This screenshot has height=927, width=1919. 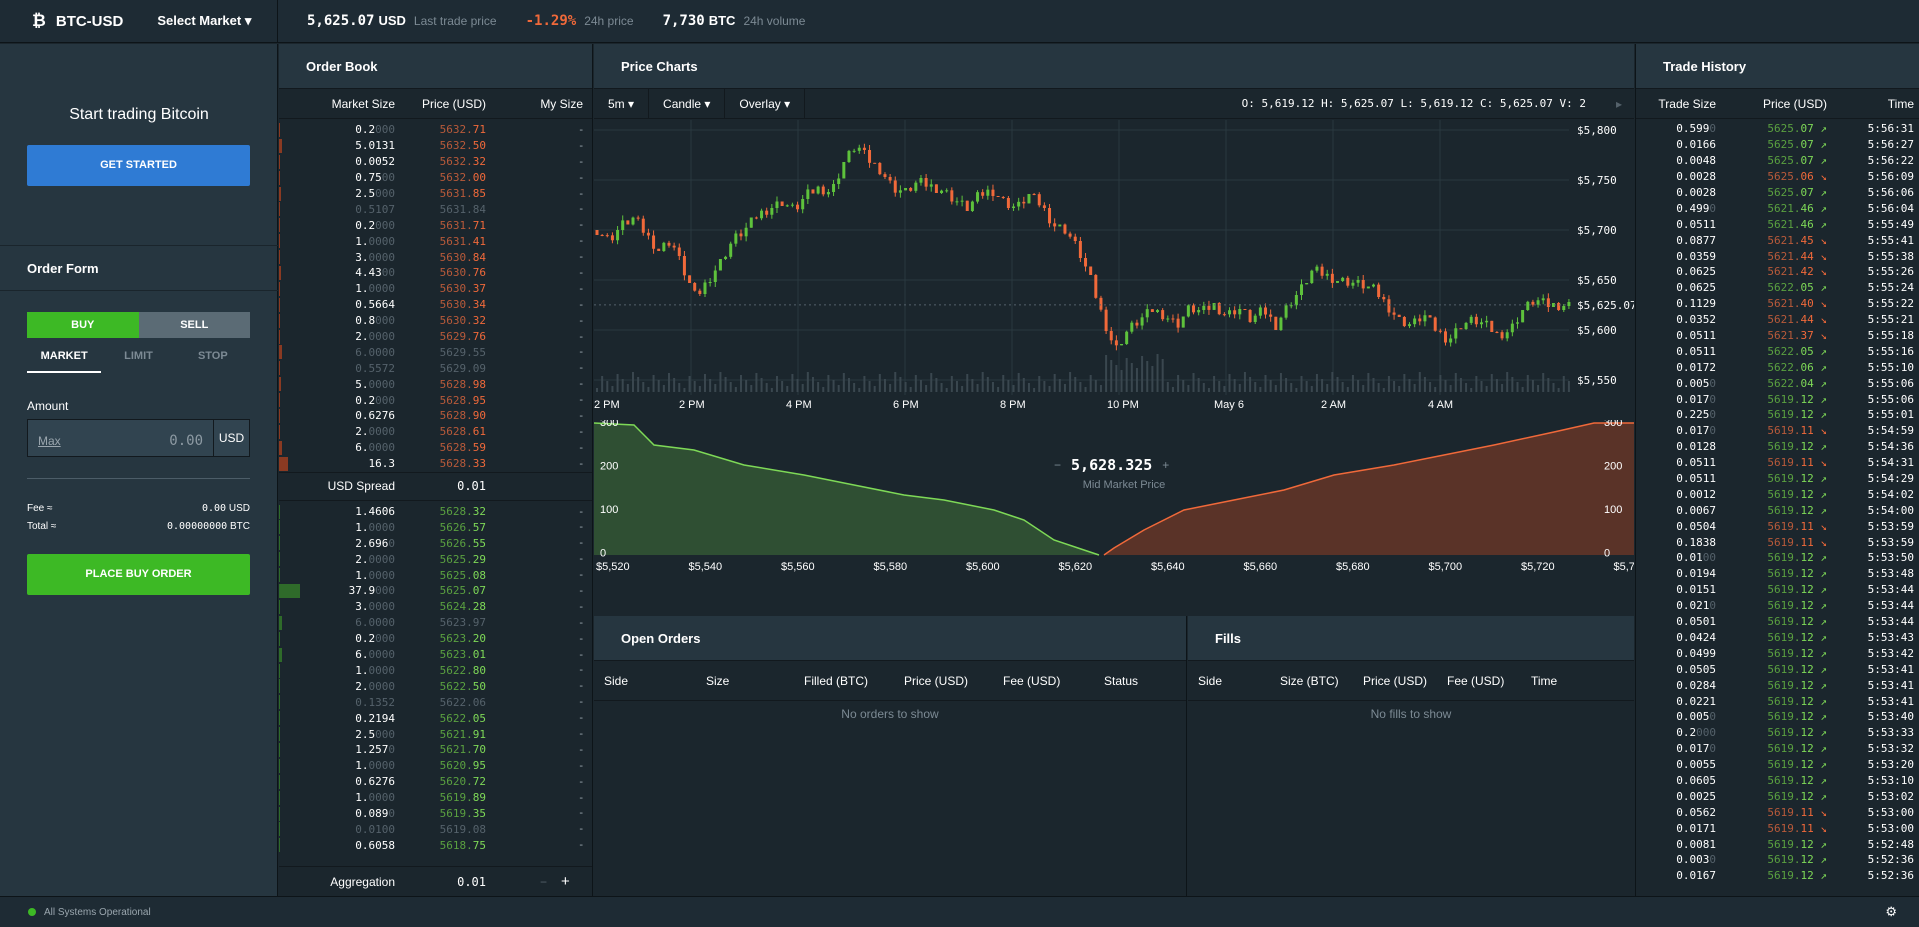 I want to click on bid-row: 37.9000 5625.07 -, so click(x=435, y=591).